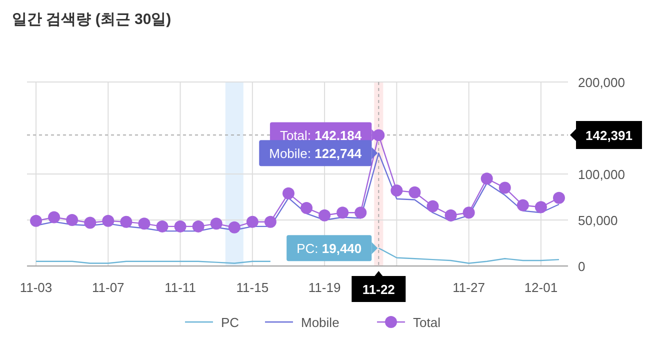 This screenshot has height=342, width=666. What do you see at coordinates (468, 287) in the screenshot?
I see `x-tick-label: 11-27` at bounding box center [468, 287].